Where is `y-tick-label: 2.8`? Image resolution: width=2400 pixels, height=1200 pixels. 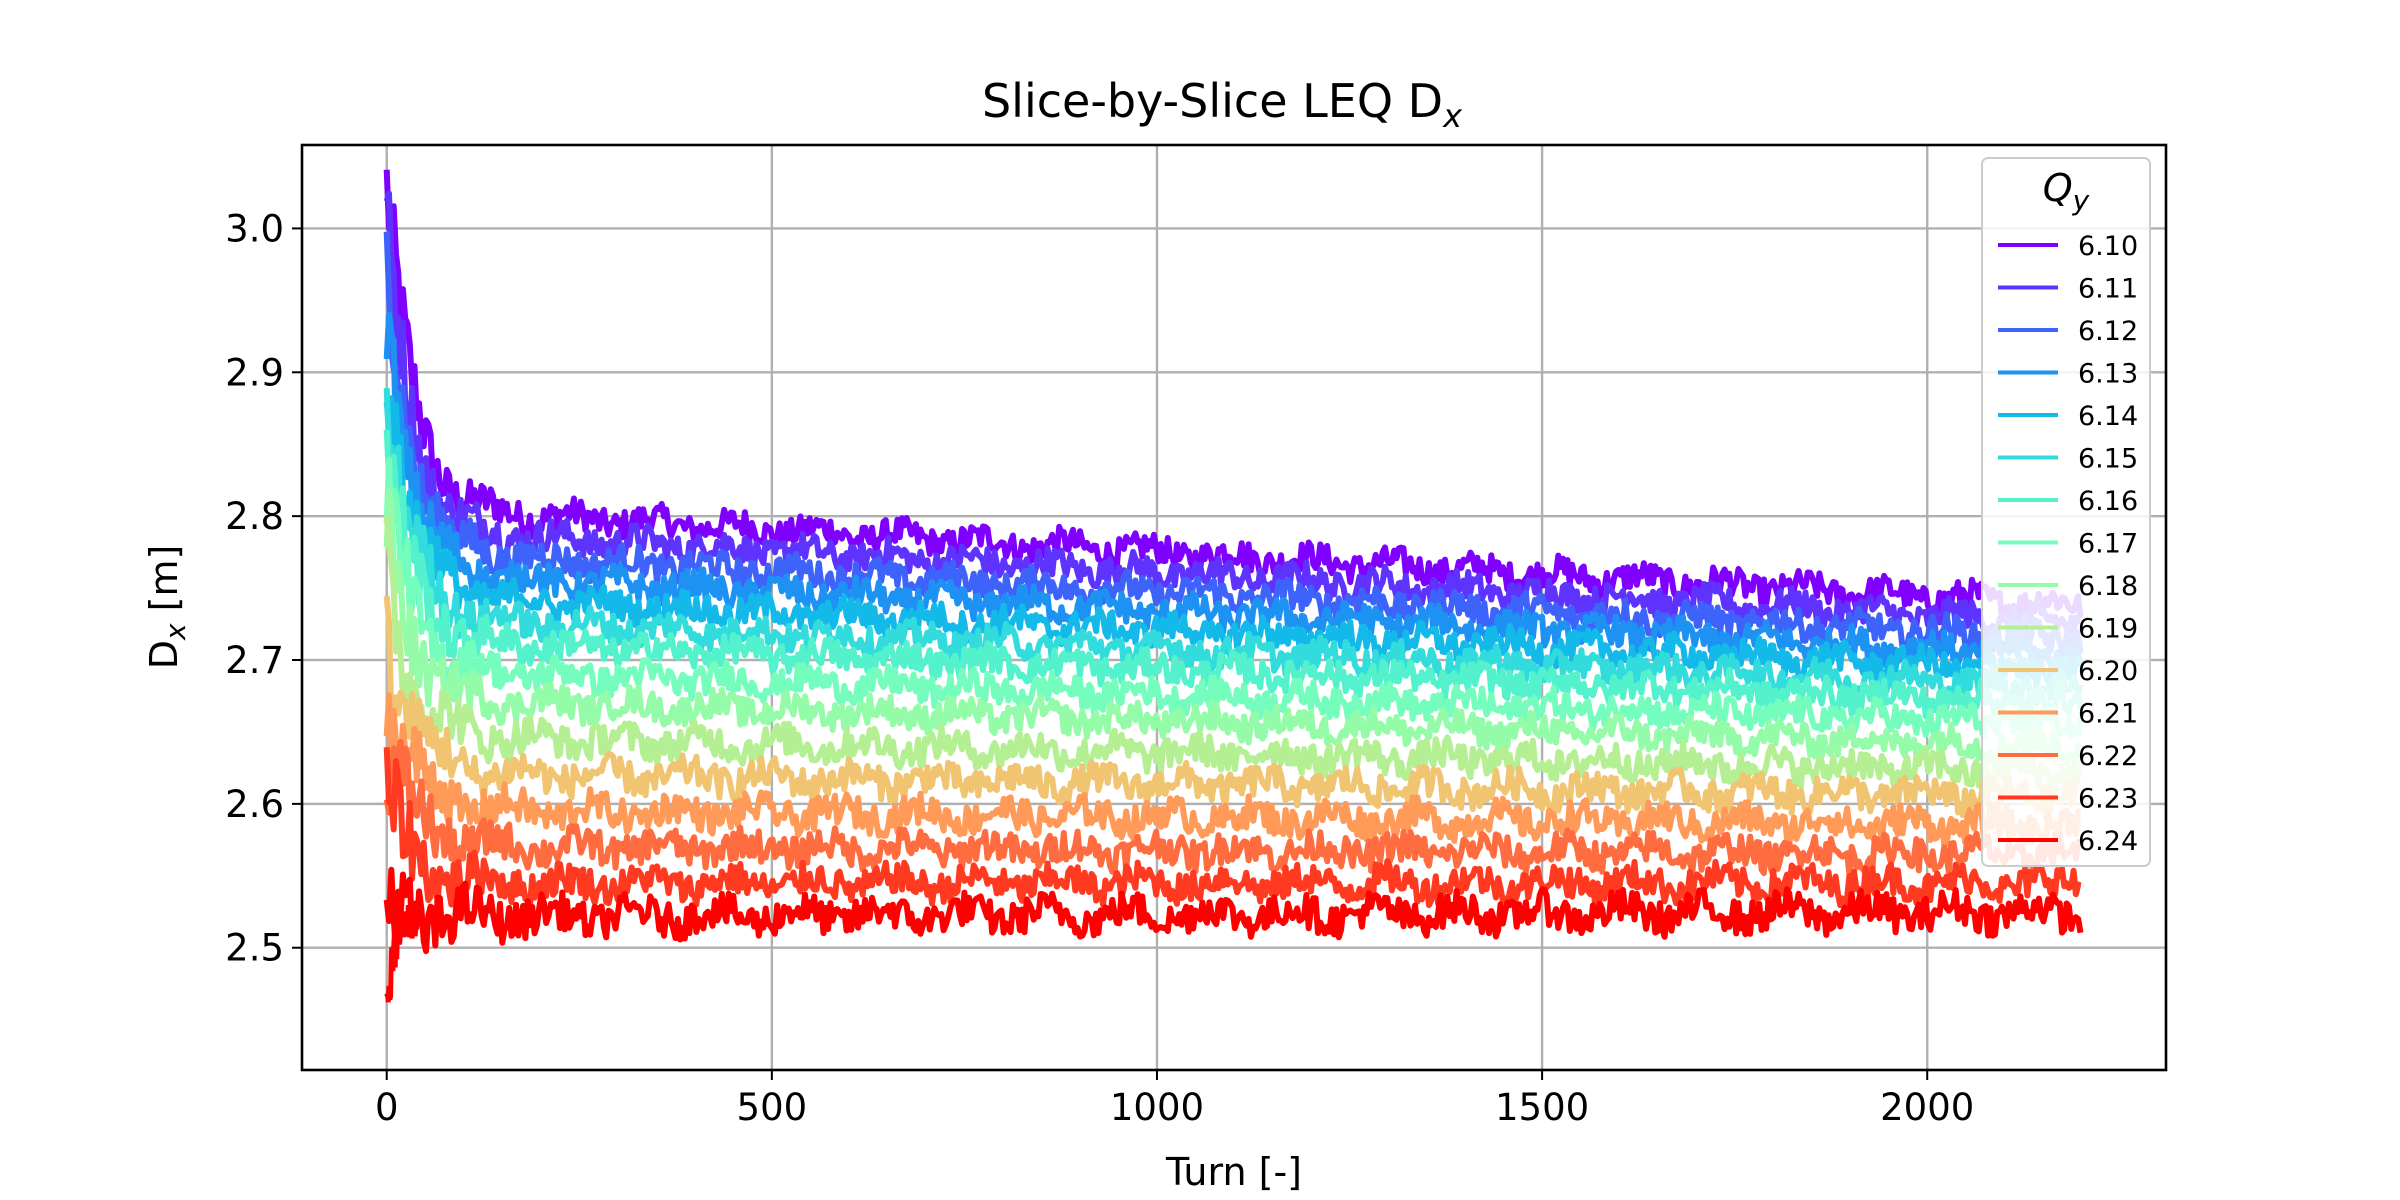
y-tick-label: 2.8 is located at coordinates (254, 516).